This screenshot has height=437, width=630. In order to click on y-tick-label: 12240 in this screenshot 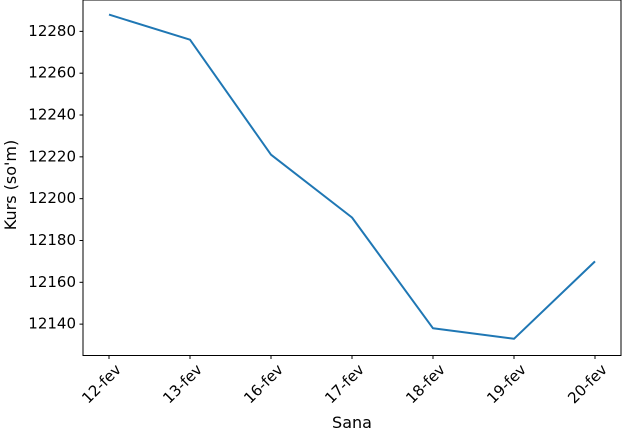, I will do `click(52, 115)`.